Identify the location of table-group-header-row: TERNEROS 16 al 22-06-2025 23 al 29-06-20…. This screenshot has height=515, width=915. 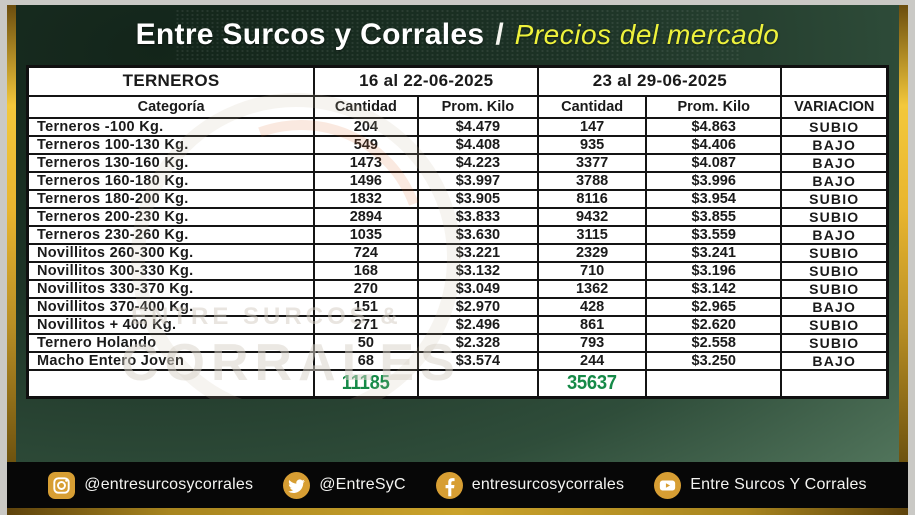
(457, 81).